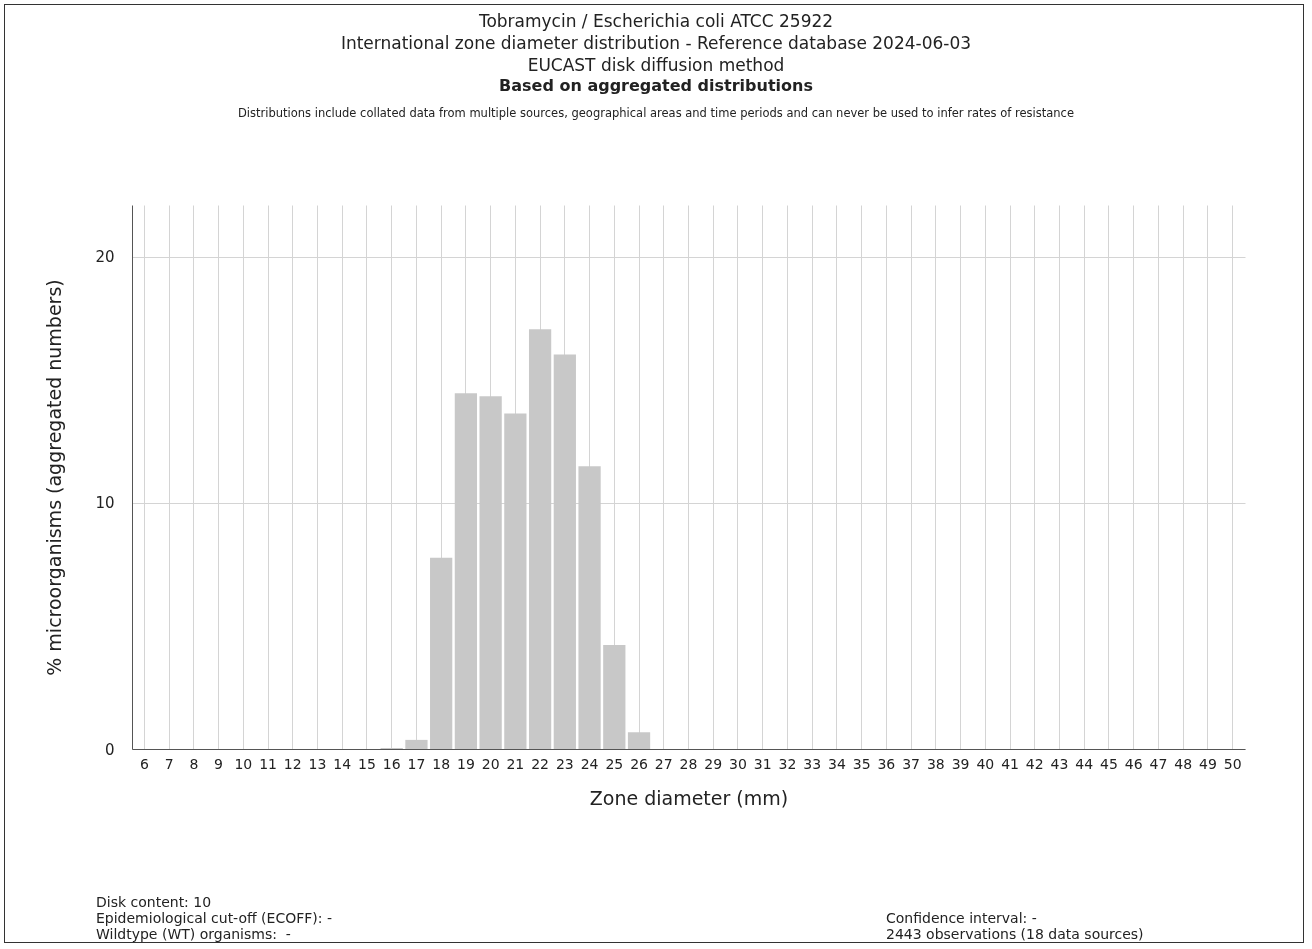 This screenshot has height=949, width=1312. What do you see at coordinates (490, 763) in the screenshot?
I see `x-tick-label: 20` at bounding box center [490, 763].